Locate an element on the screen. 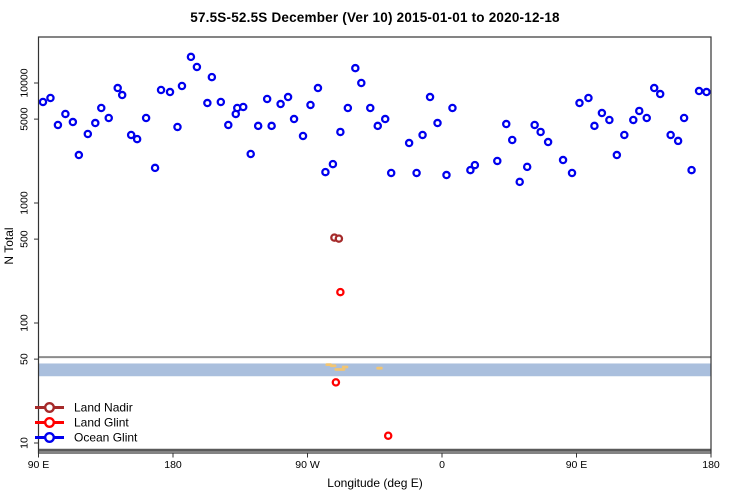  y-tick-label: 5000 is located at coordinates (25, 119).